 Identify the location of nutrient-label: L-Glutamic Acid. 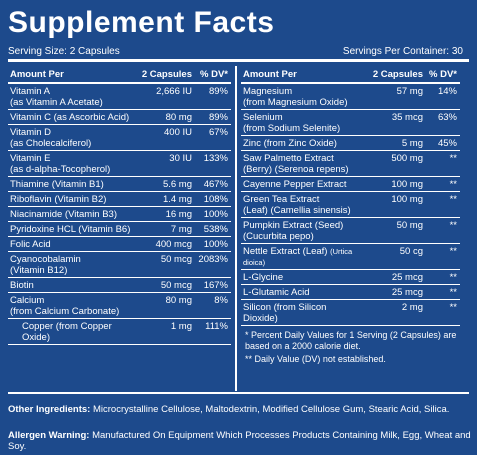
(276, 292).